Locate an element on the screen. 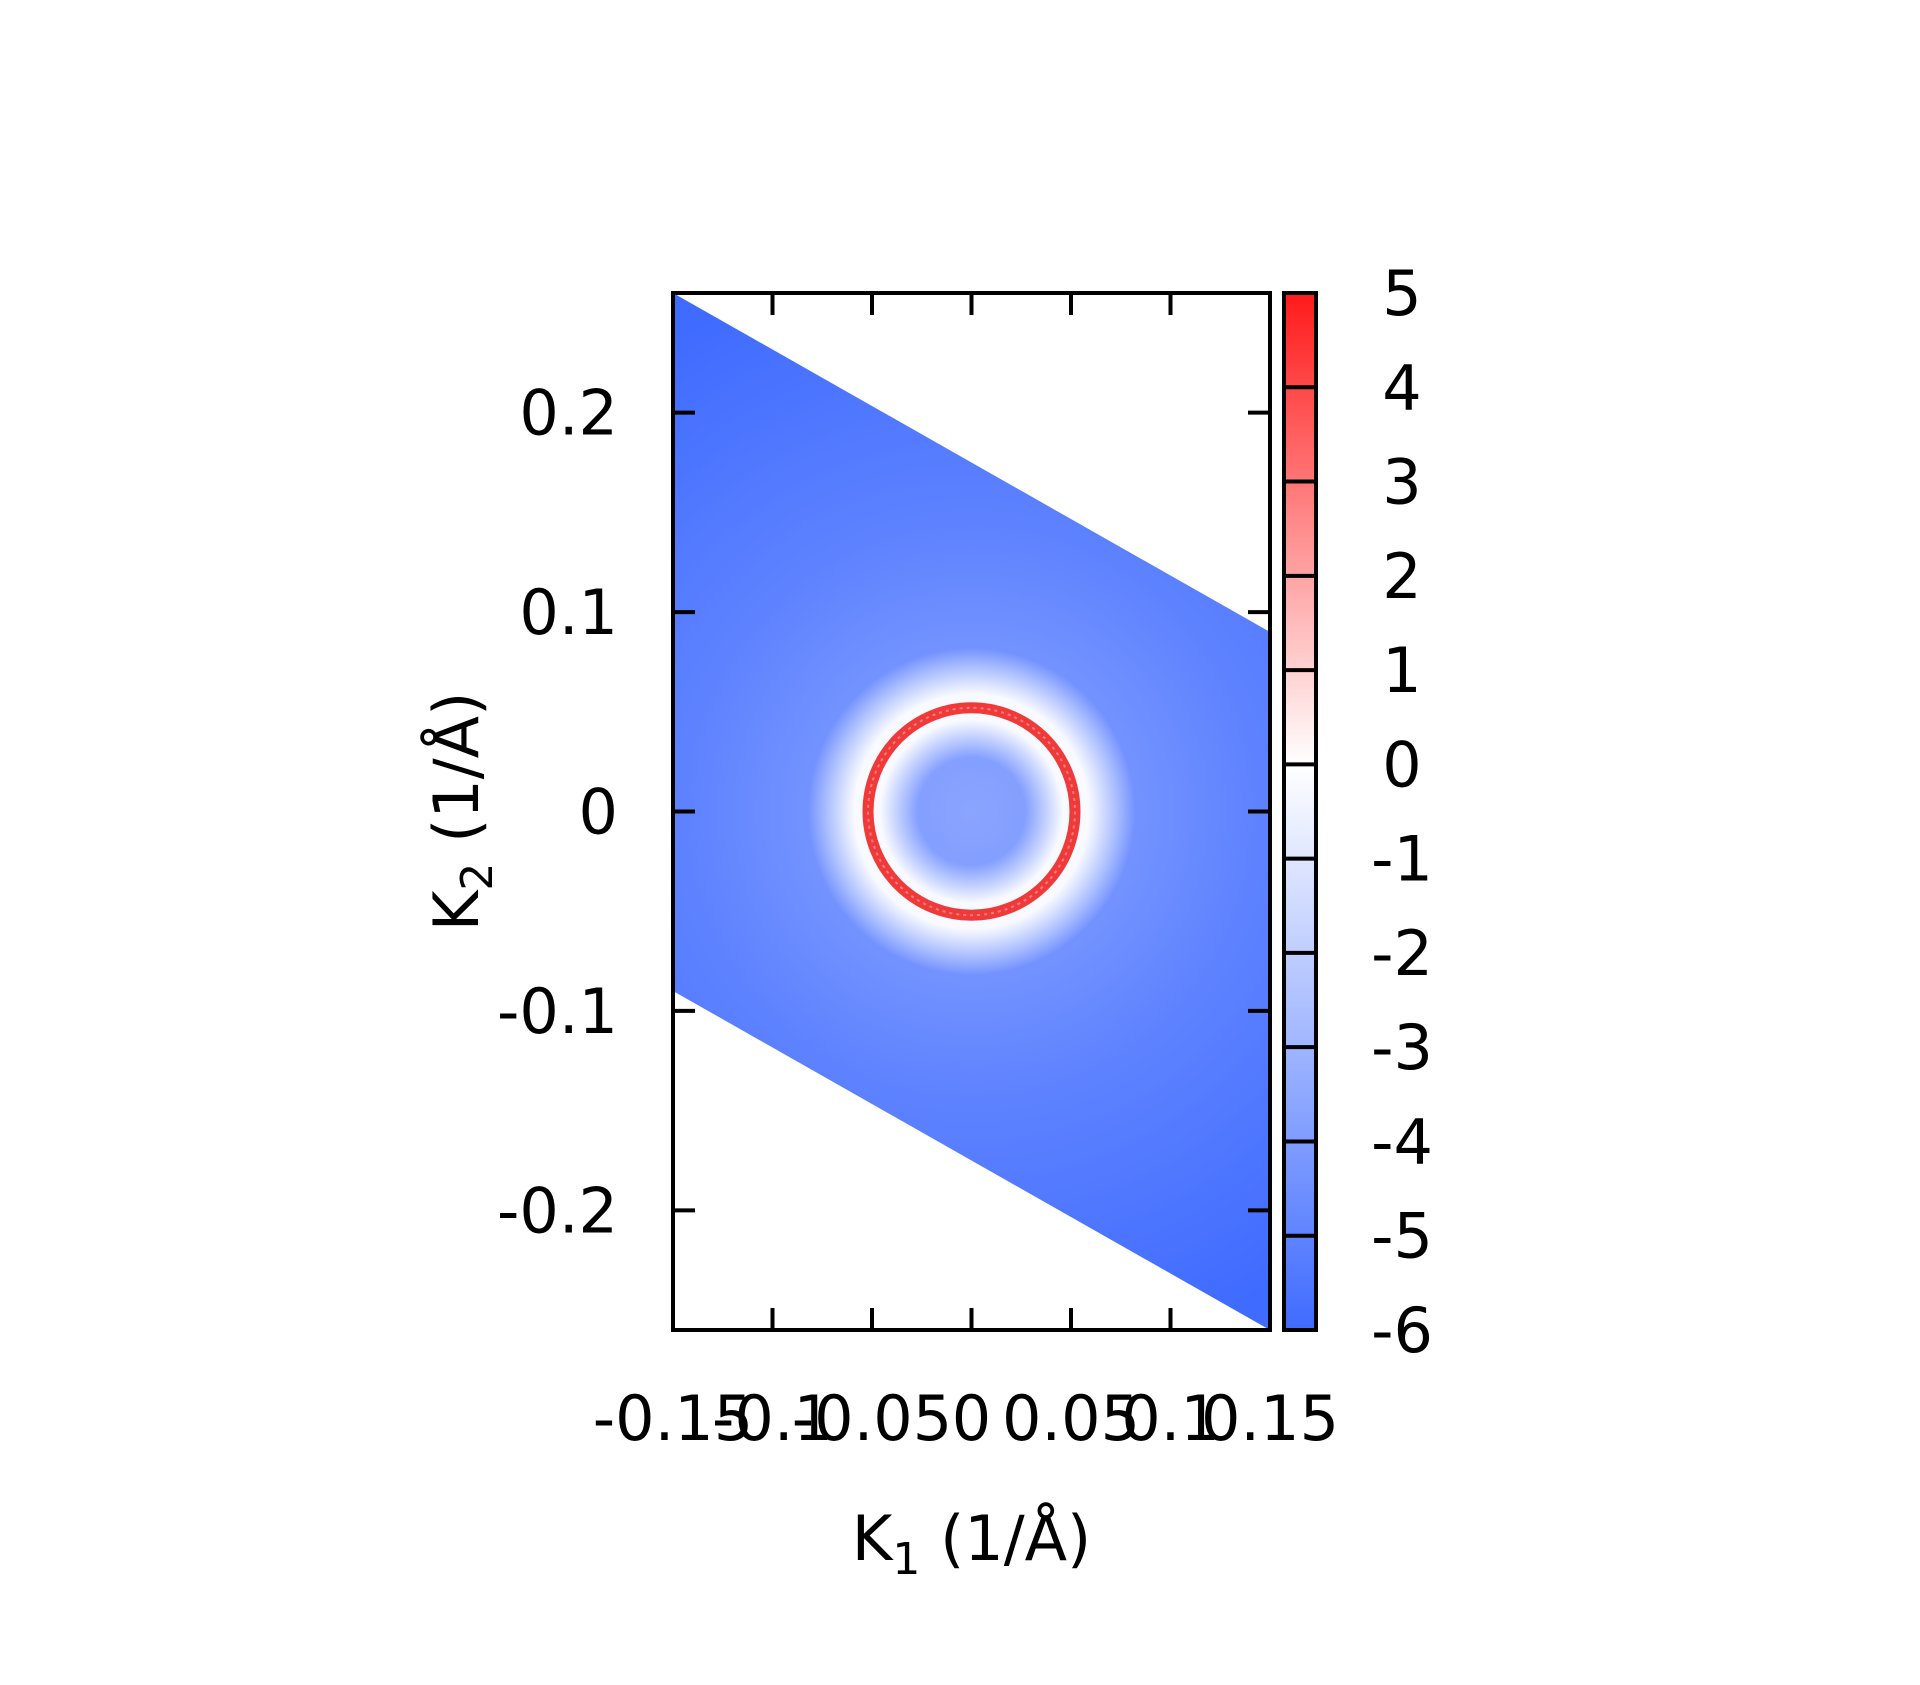  y-tick-label: -0.2 is located at coordinates (557, 1210).